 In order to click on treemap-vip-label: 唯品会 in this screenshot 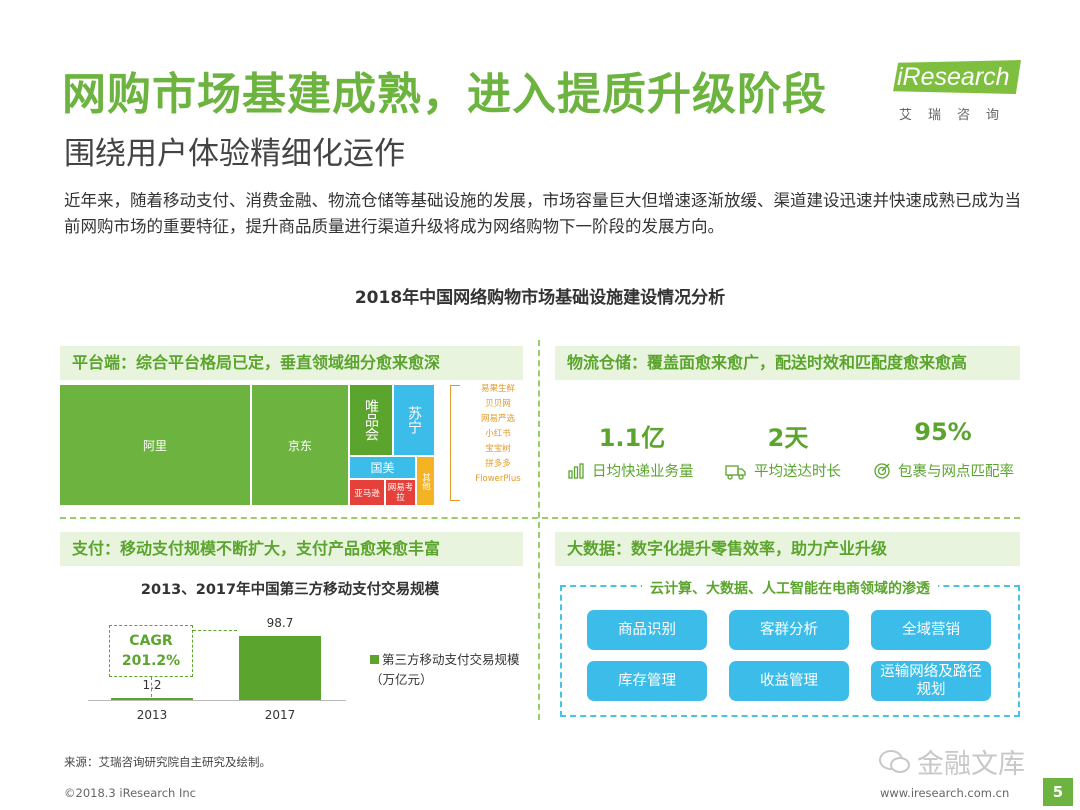, I will do `click(371, 420)`.